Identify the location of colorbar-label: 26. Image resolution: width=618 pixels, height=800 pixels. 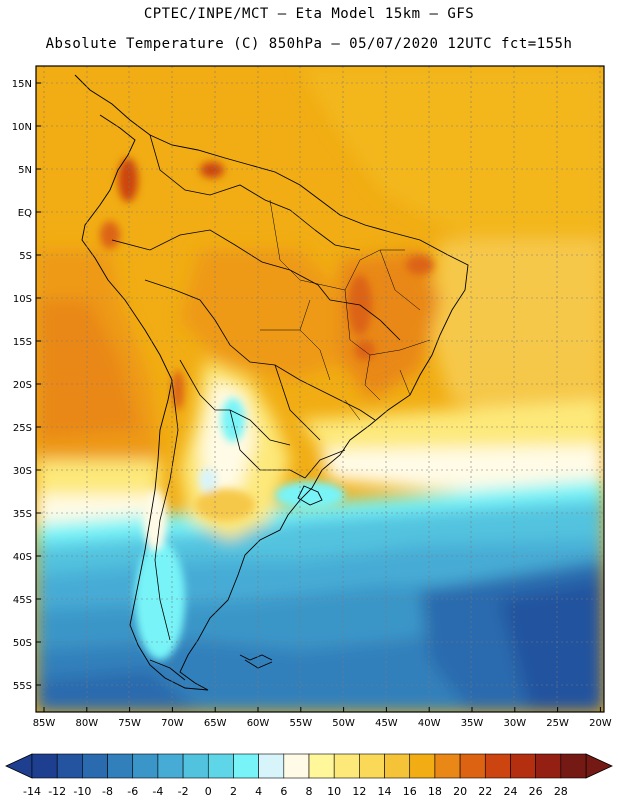
(536, 791).